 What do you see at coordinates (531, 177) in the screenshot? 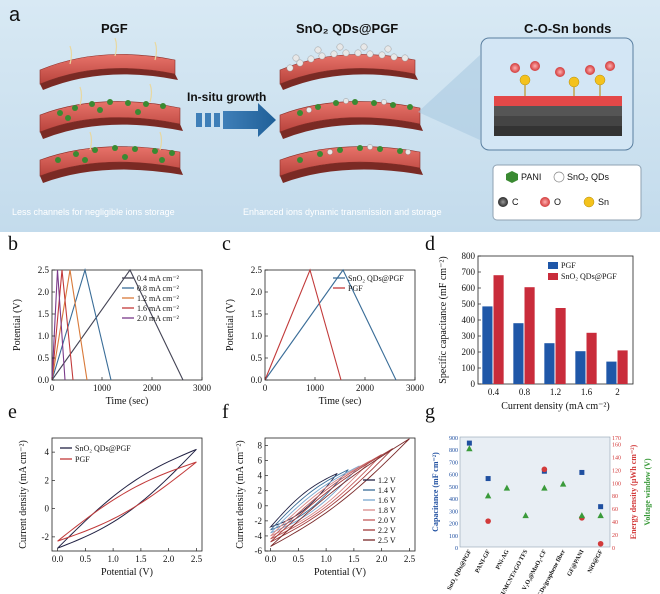
I see `legend-label-pani: PANI` at bounding box center [531, 177].